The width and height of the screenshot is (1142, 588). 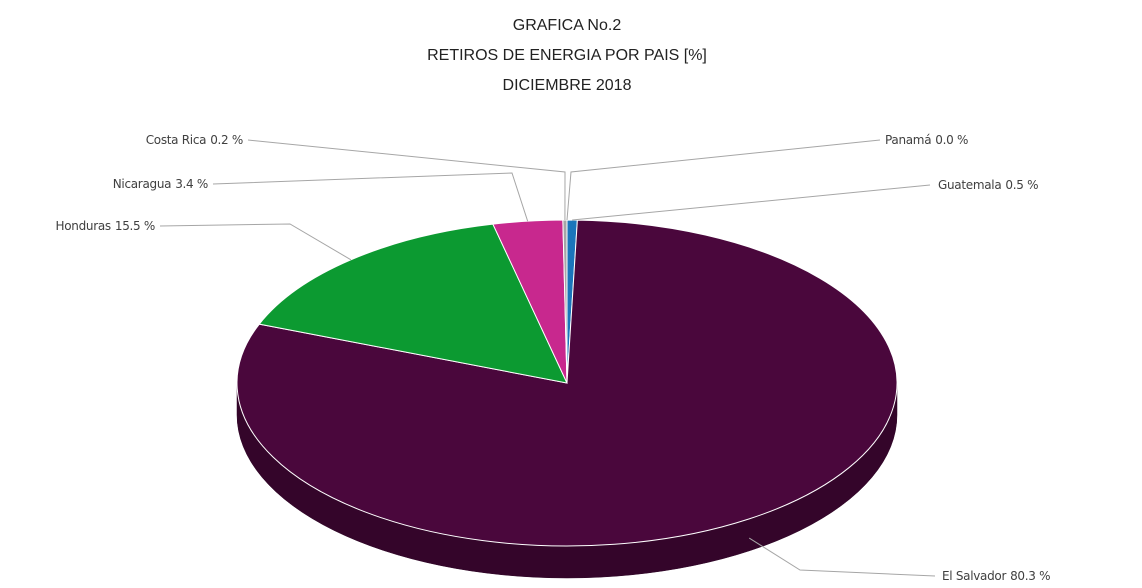 I want to click on label-name: Panamá, so click(x=908, y=140).